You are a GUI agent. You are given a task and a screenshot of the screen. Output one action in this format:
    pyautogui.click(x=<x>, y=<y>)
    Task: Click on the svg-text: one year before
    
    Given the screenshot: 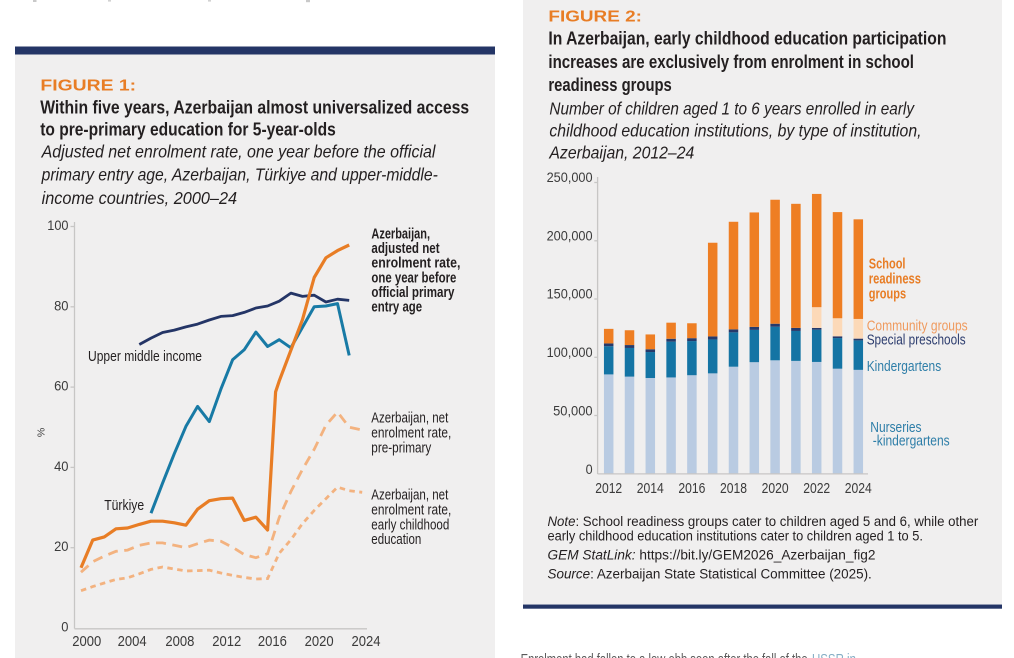 What is the action you would take?
    pyautogui.click(x=413, y=278)
    